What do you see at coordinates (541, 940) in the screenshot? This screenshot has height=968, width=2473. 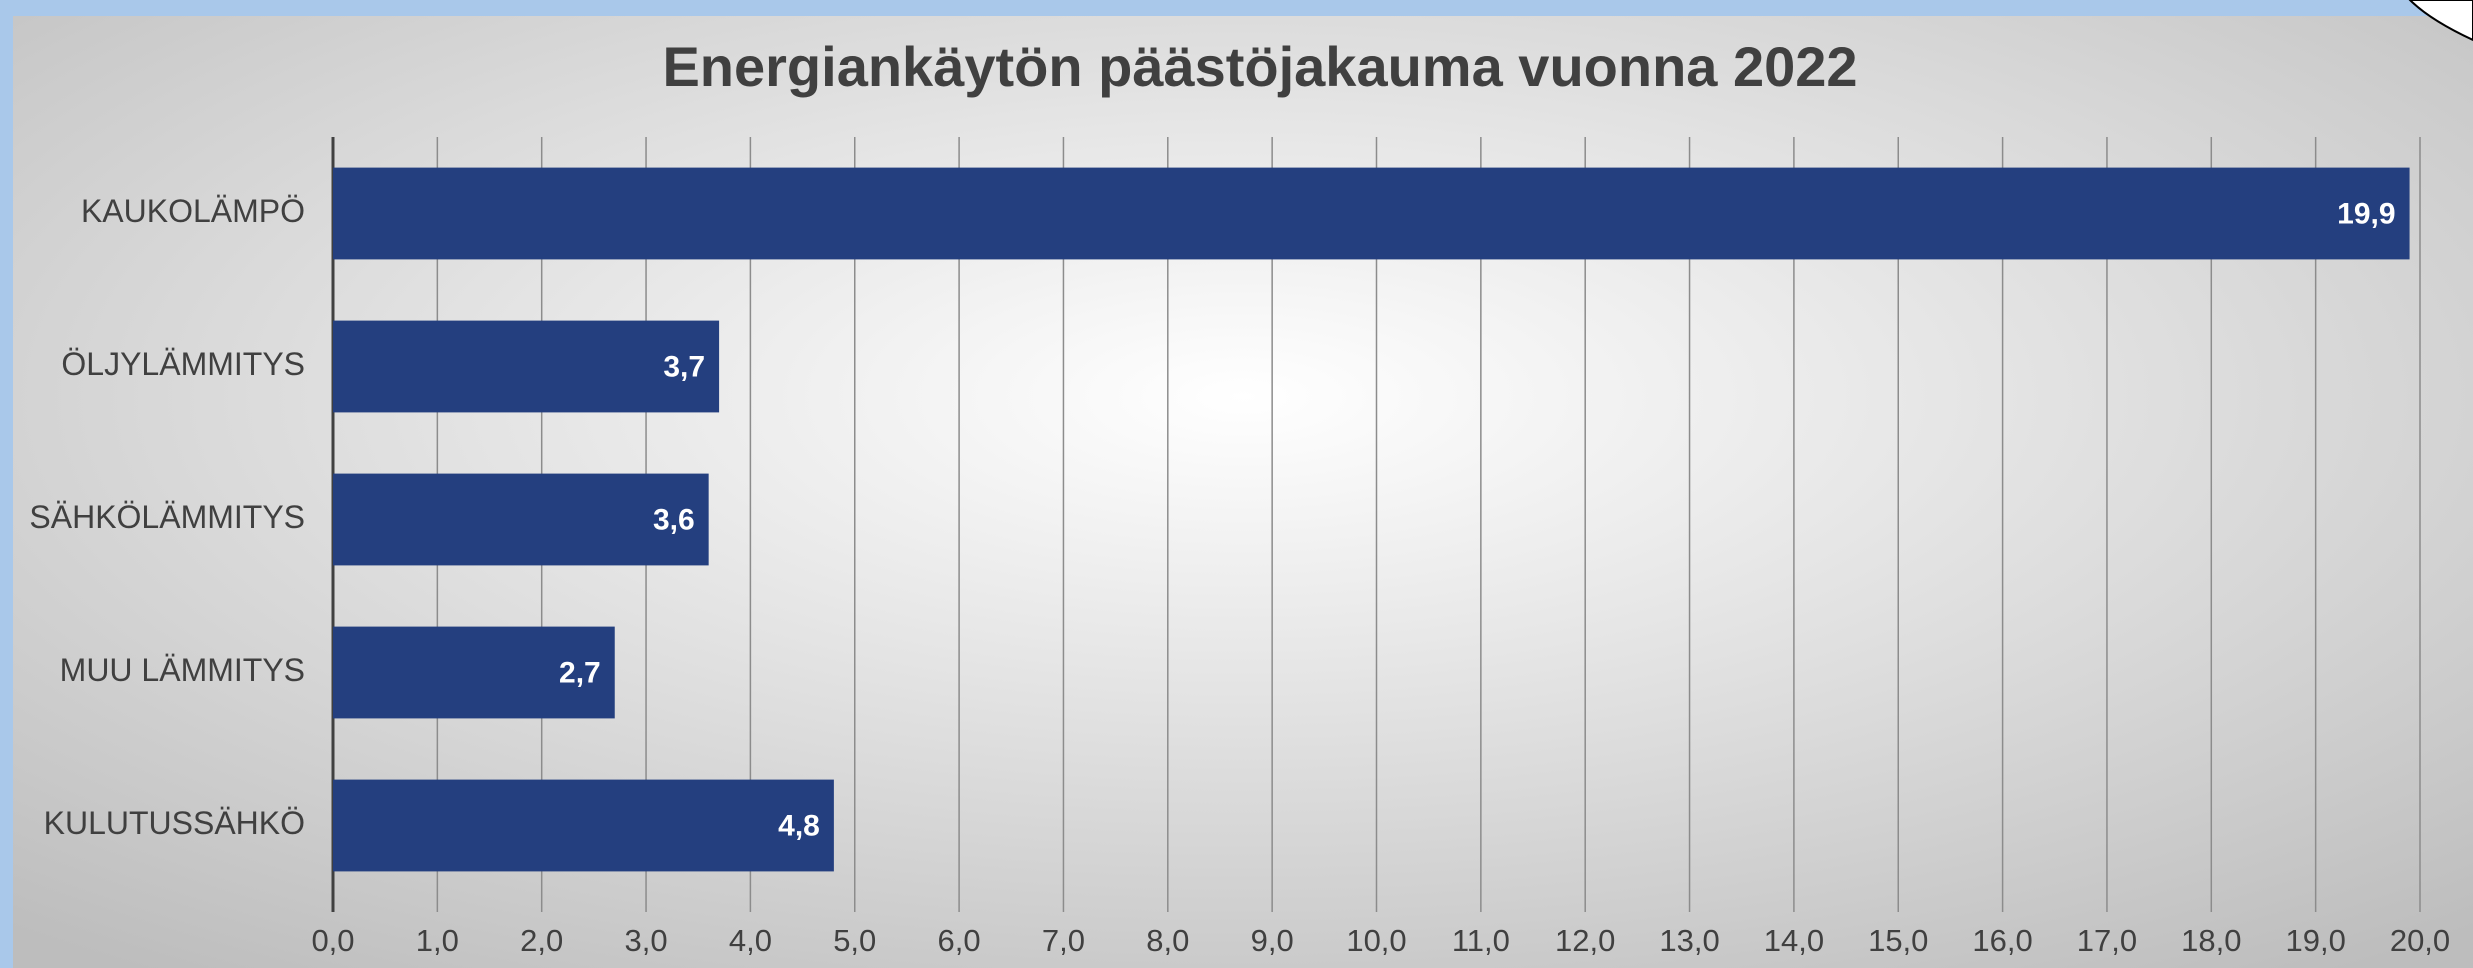 I see `x-tick-label: 2,0` at bounding box center [541, 940].